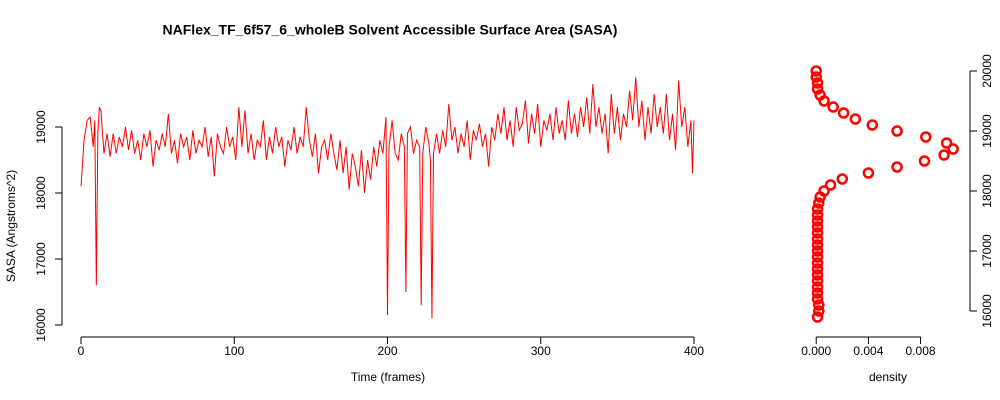 The image size is (1000, 400). I want to click on y-axis-label: SASA (Angstroms^2), so click(11, 226).